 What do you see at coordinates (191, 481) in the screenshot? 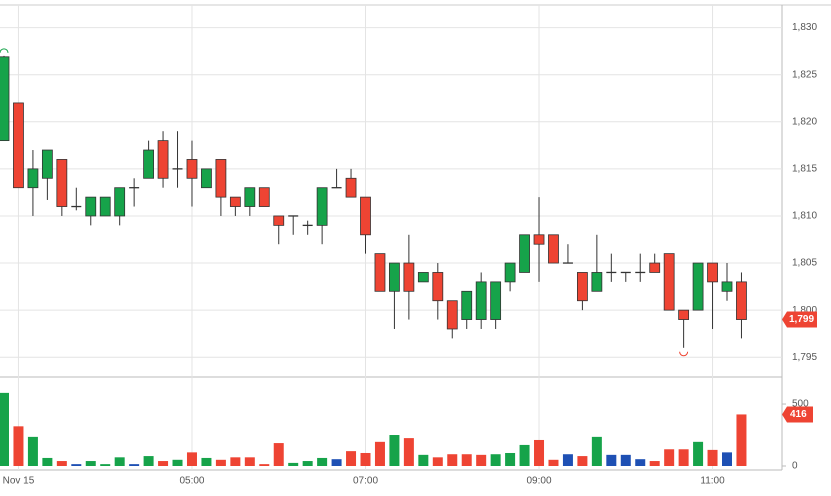
I see `x-tick-label: 05:00` at bounding box center [191, 481].